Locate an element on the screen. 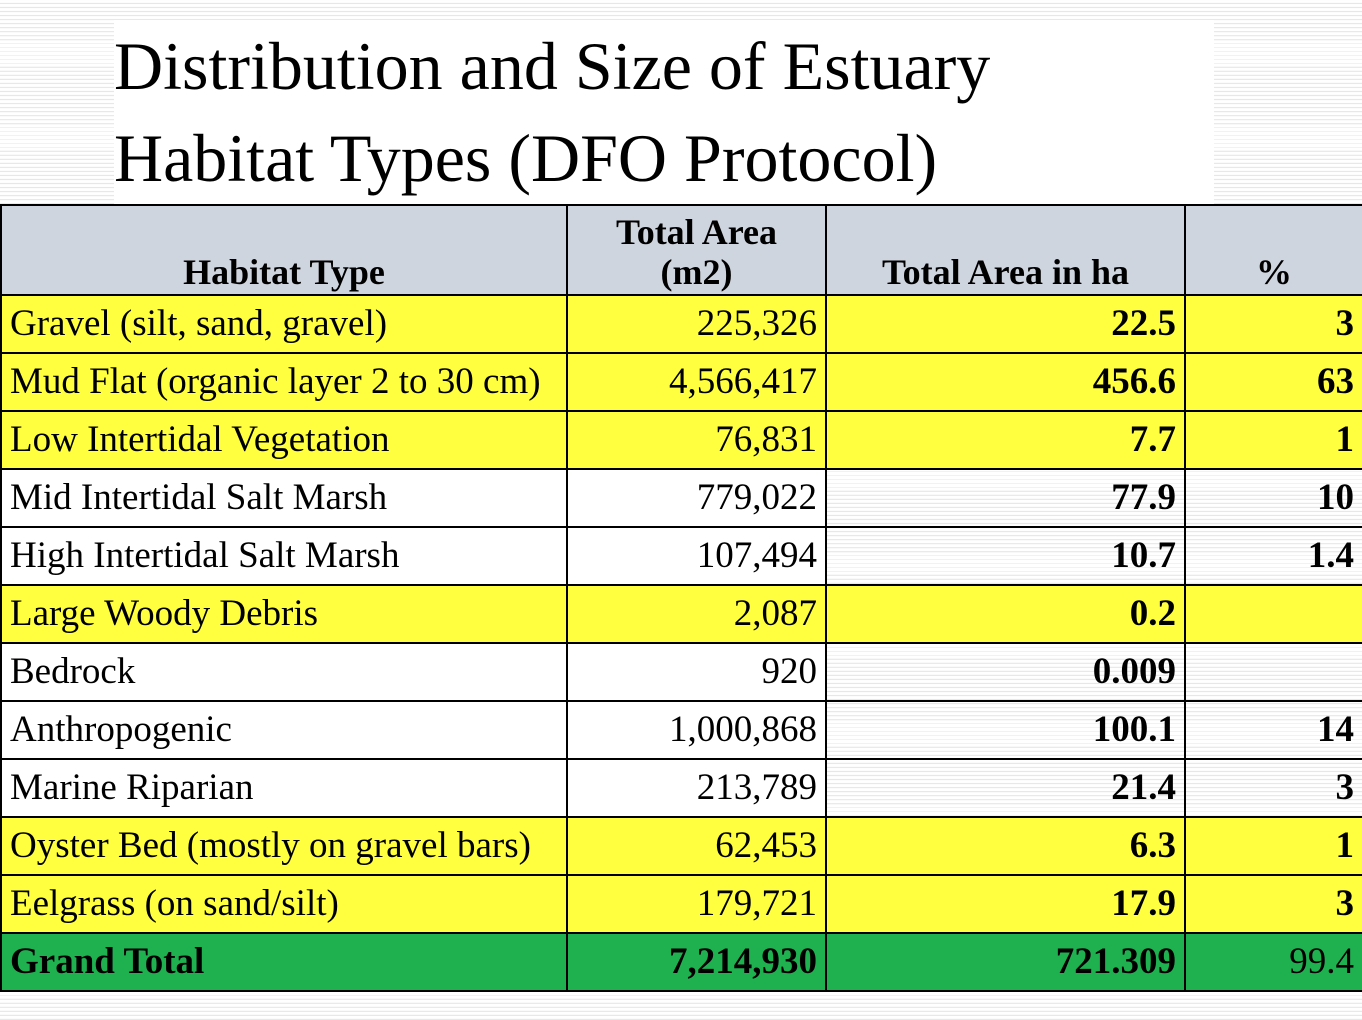 The image size is (1362, 1020). area-m2-cell: 225,326 is located at coordinates (696, 324).